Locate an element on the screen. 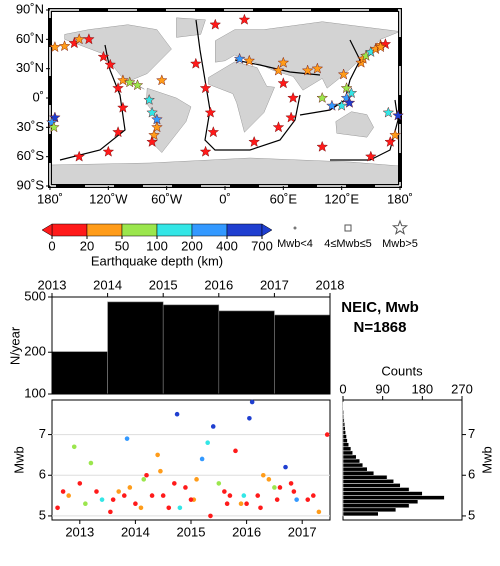 The width and height of the screenshot is (500, 566). x-tick-label: 60˚E is located at coordinates (284, 198).